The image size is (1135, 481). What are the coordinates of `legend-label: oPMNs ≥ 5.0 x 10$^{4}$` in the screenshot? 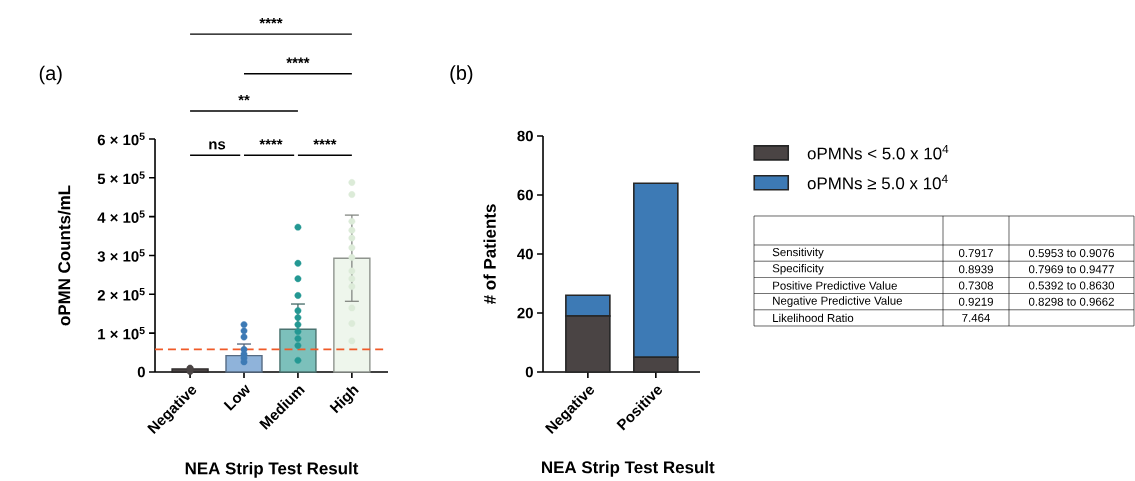 It's located at (877, 182).